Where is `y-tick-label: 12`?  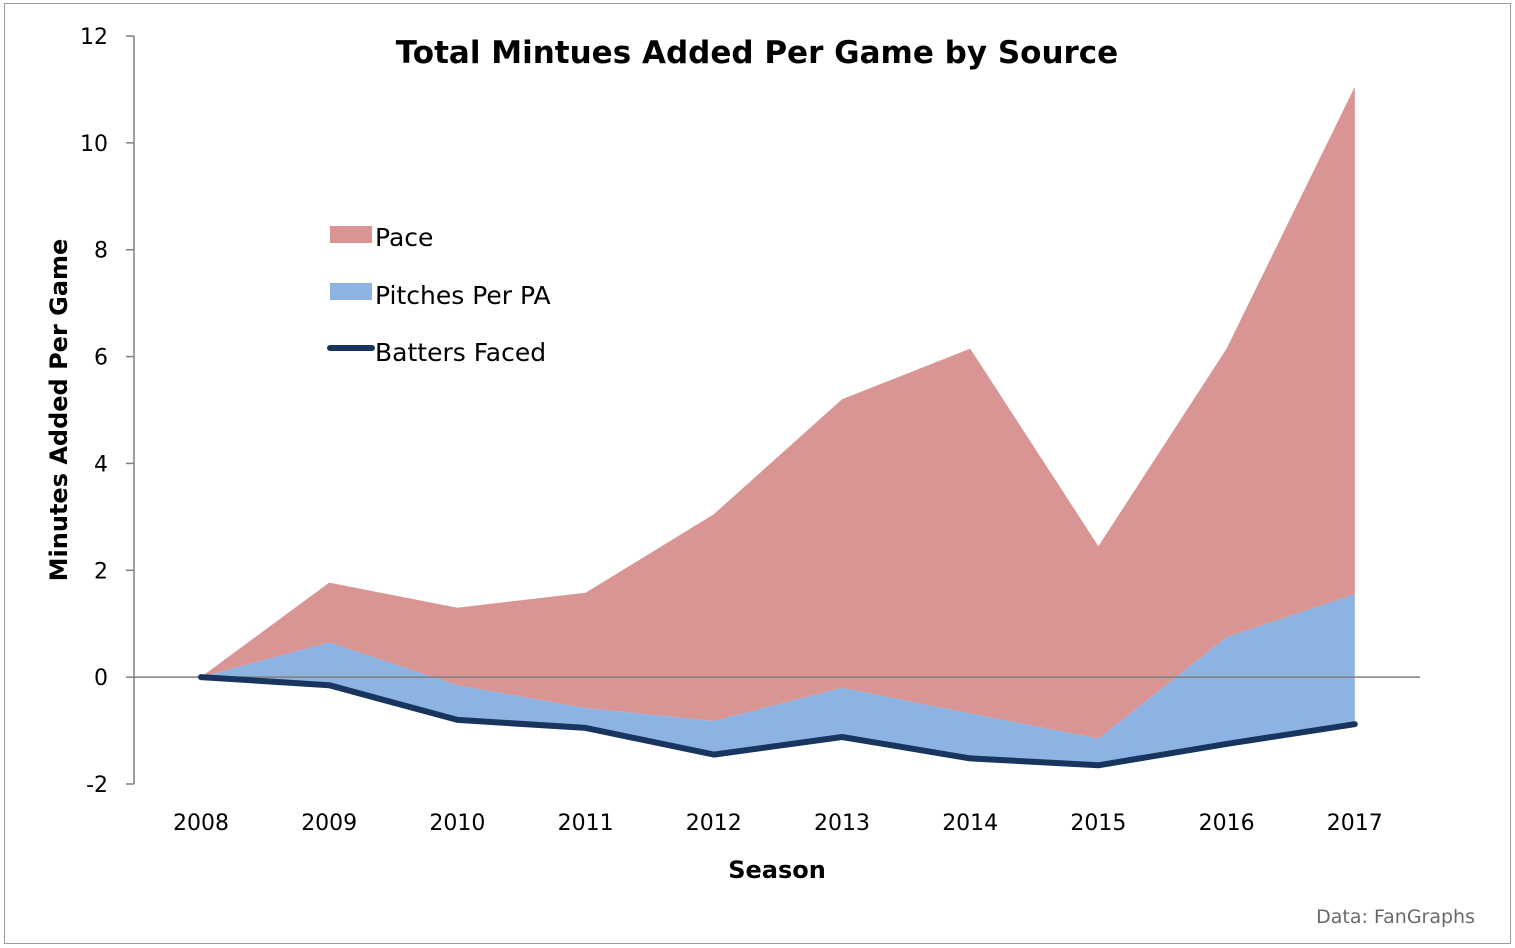
y-tick-label: 12 is located at coordinates (94, 37).